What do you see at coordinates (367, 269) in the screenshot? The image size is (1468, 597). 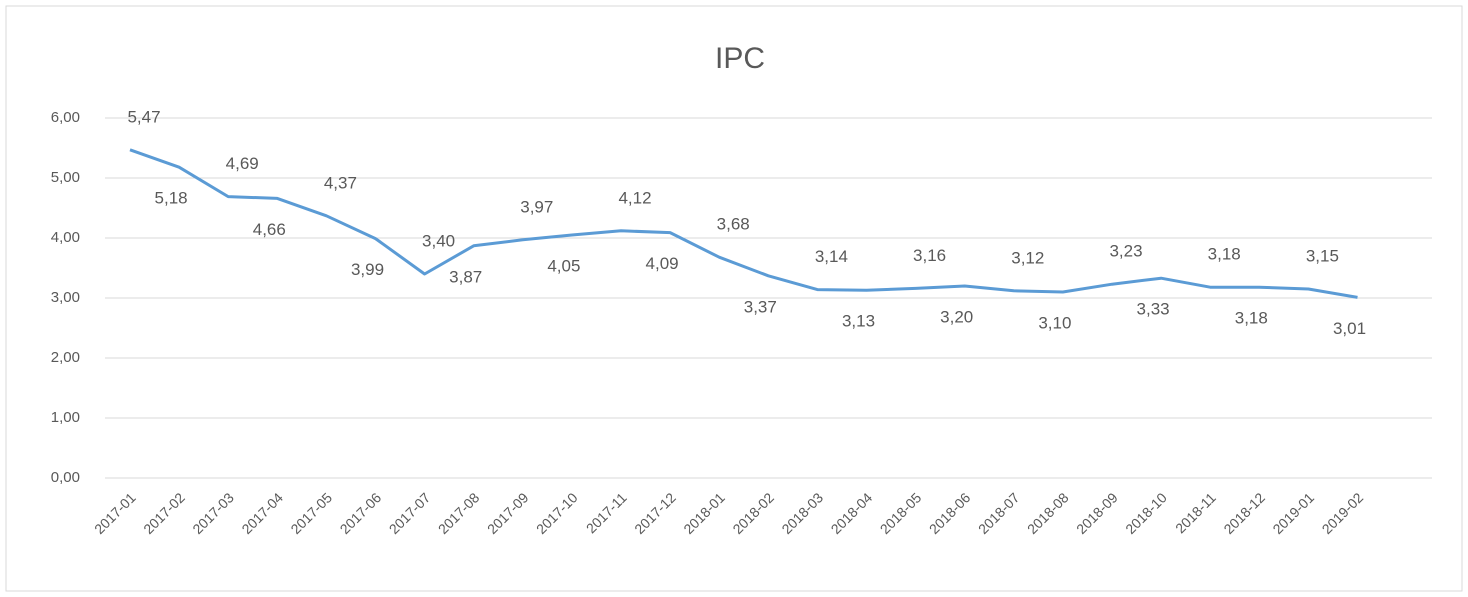 I see `data-label: 3,99` at bounding box center [367, 269].